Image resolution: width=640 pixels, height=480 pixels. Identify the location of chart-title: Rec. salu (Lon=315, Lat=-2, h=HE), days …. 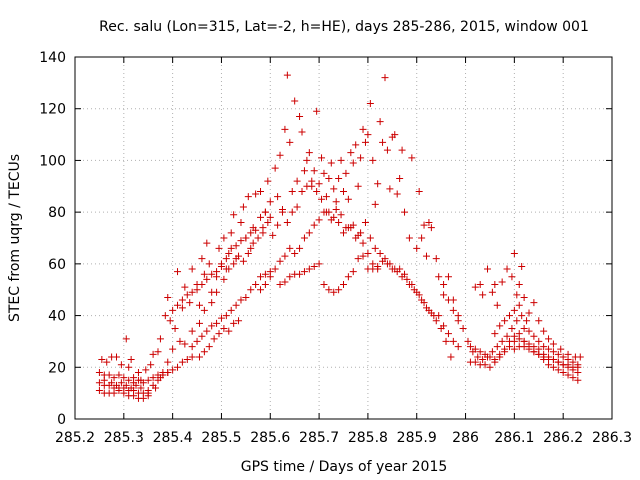
(344, 27).